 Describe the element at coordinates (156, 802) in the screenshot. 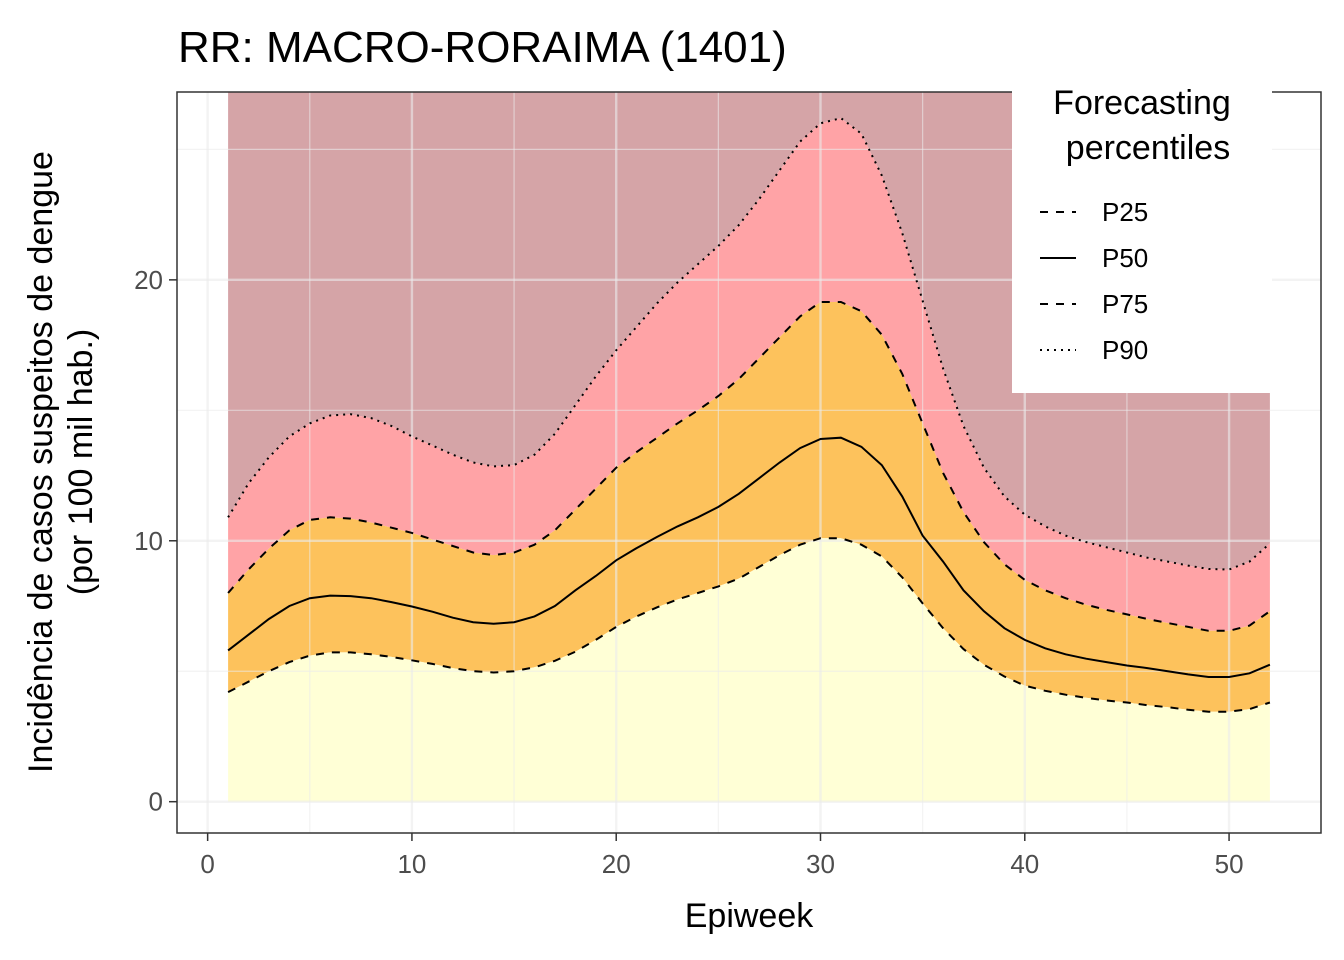

I see `y-tick-label: 0` at that location.